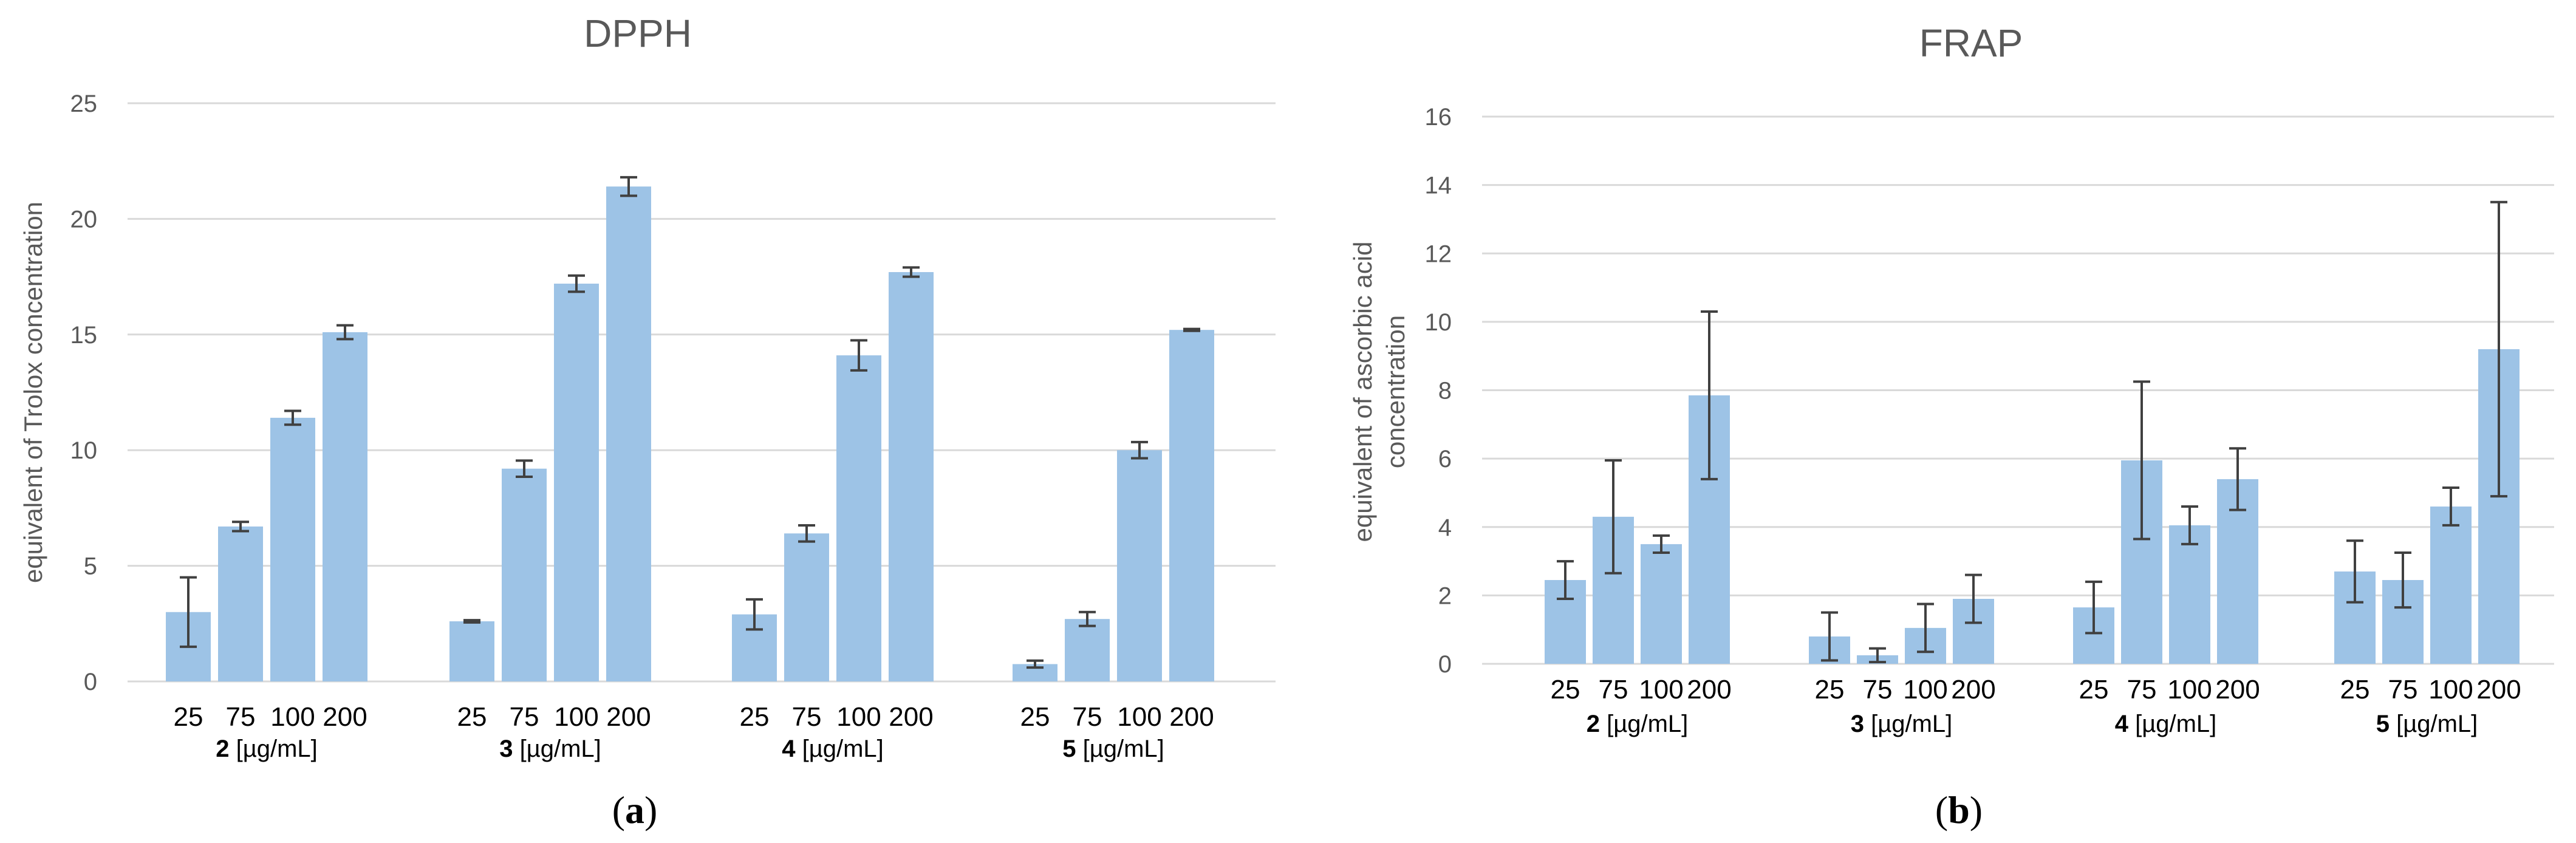 The height and width of the screenshot is (843, 2576). I want to click on y-tick-label: 16, so click(1438, 118).